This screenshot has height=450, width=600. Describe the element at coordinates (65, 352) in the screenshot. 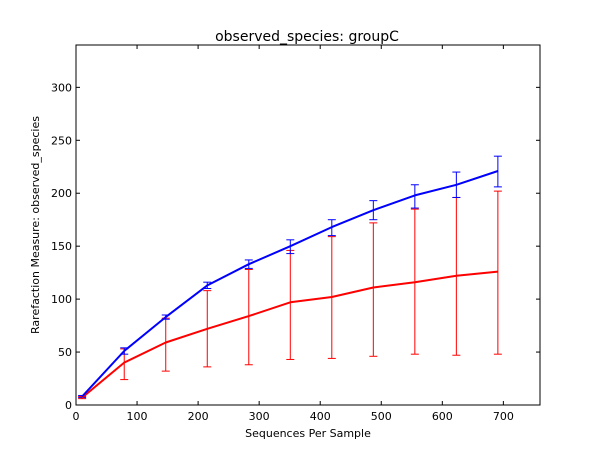

I see `y-tick-label: 50` at that location.